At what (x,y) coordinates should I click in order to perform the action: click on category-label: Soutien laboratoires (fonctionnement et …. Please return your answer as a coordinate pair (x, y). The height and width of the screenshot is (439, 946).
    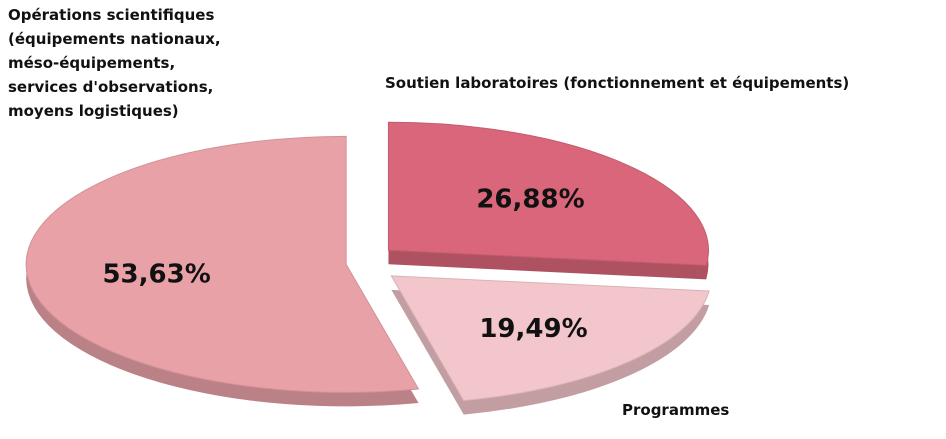
    Looking at the image, I should click on (617, 83).